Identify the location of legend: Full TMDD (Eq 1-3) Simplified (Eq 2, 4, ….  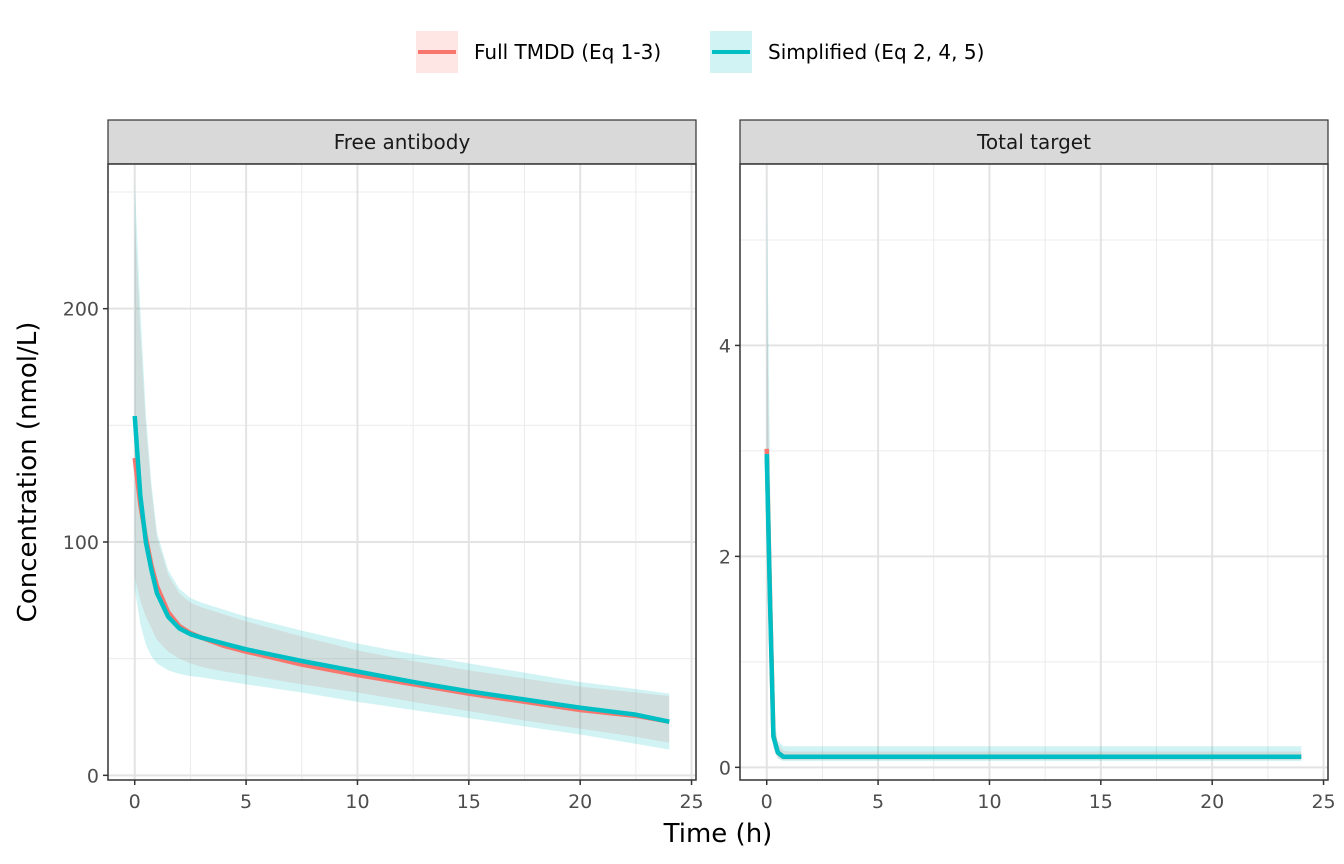
(700, 52).